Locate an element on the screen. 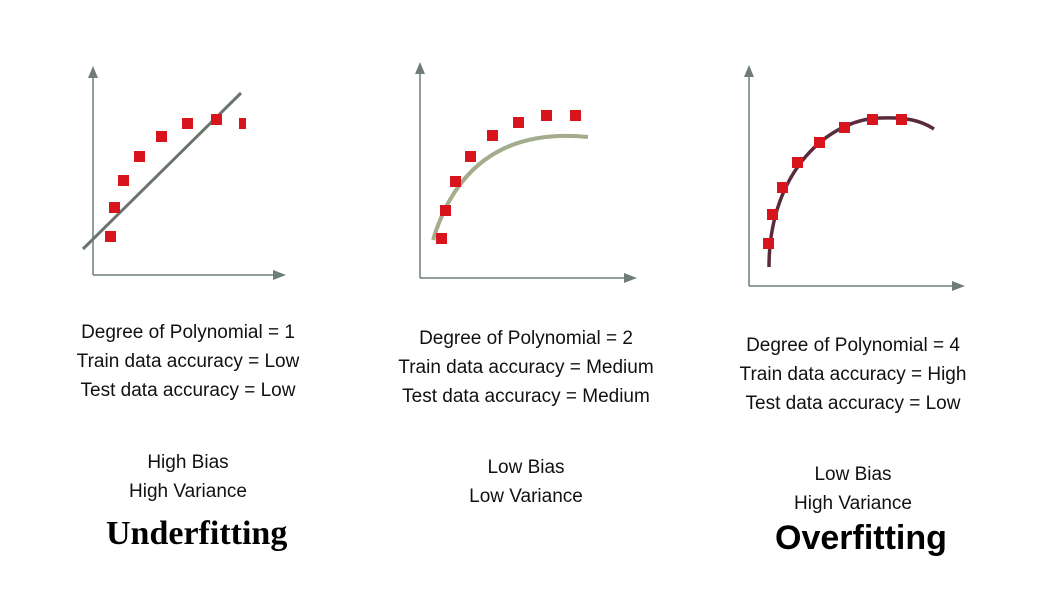 The width and height of the screenshot is (1058, 595). plot-underfitting is located at coordinates (183, 173).